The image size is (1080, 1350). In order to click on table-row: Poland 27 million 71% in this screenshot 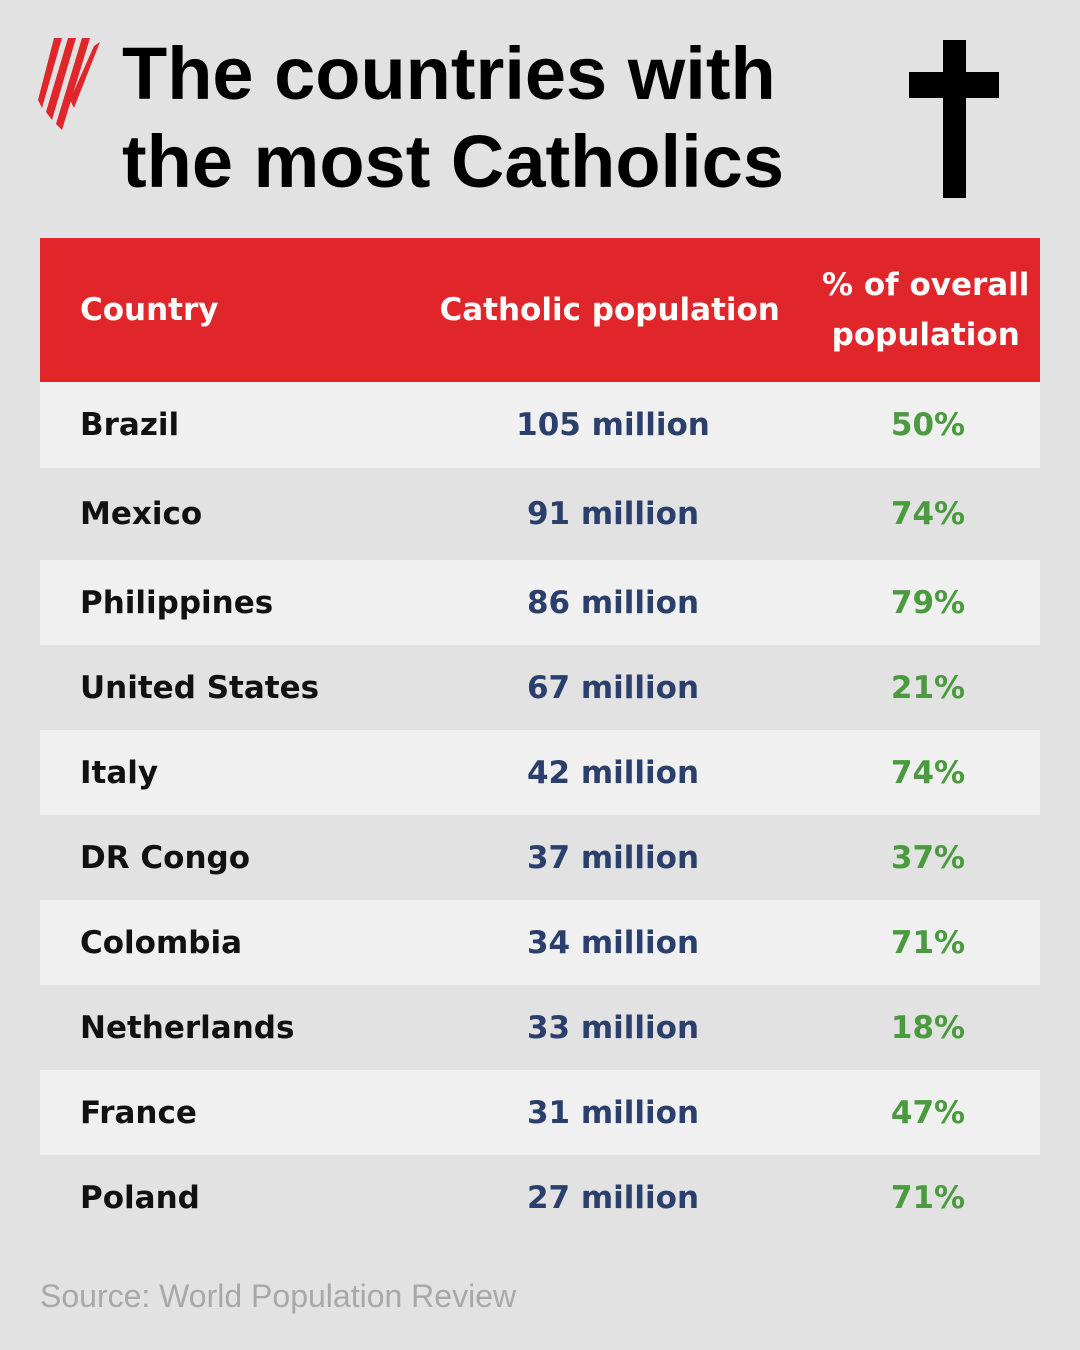, I will do `click(540, 1197)`.